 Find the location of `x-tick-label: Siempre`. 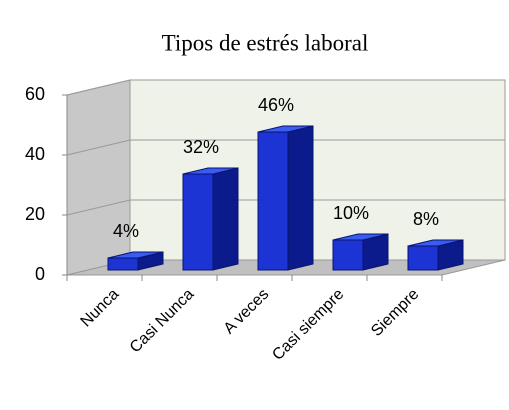

x-tick-label: Siempre is located at coordinates (395, 313).